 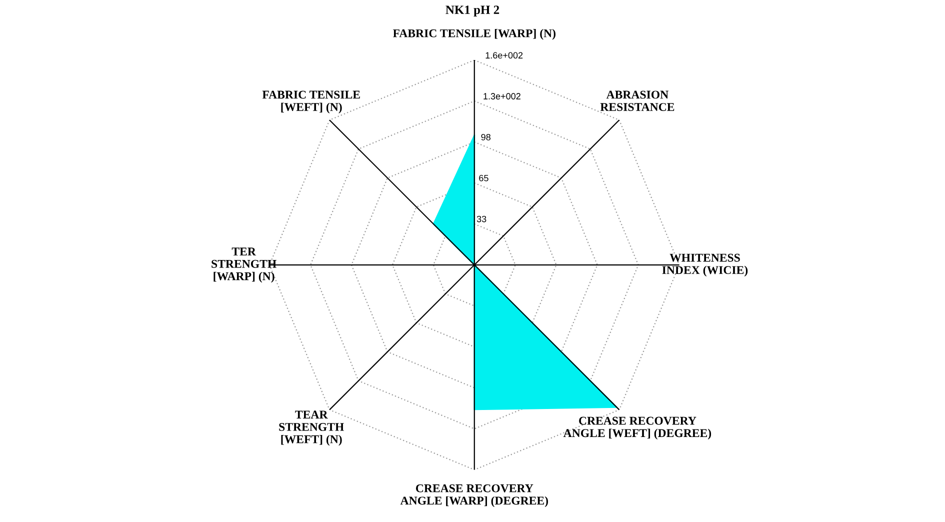 I want to click on spoke-label: WHITENESS INDEX (WICIE), so click(x=705, y=265).